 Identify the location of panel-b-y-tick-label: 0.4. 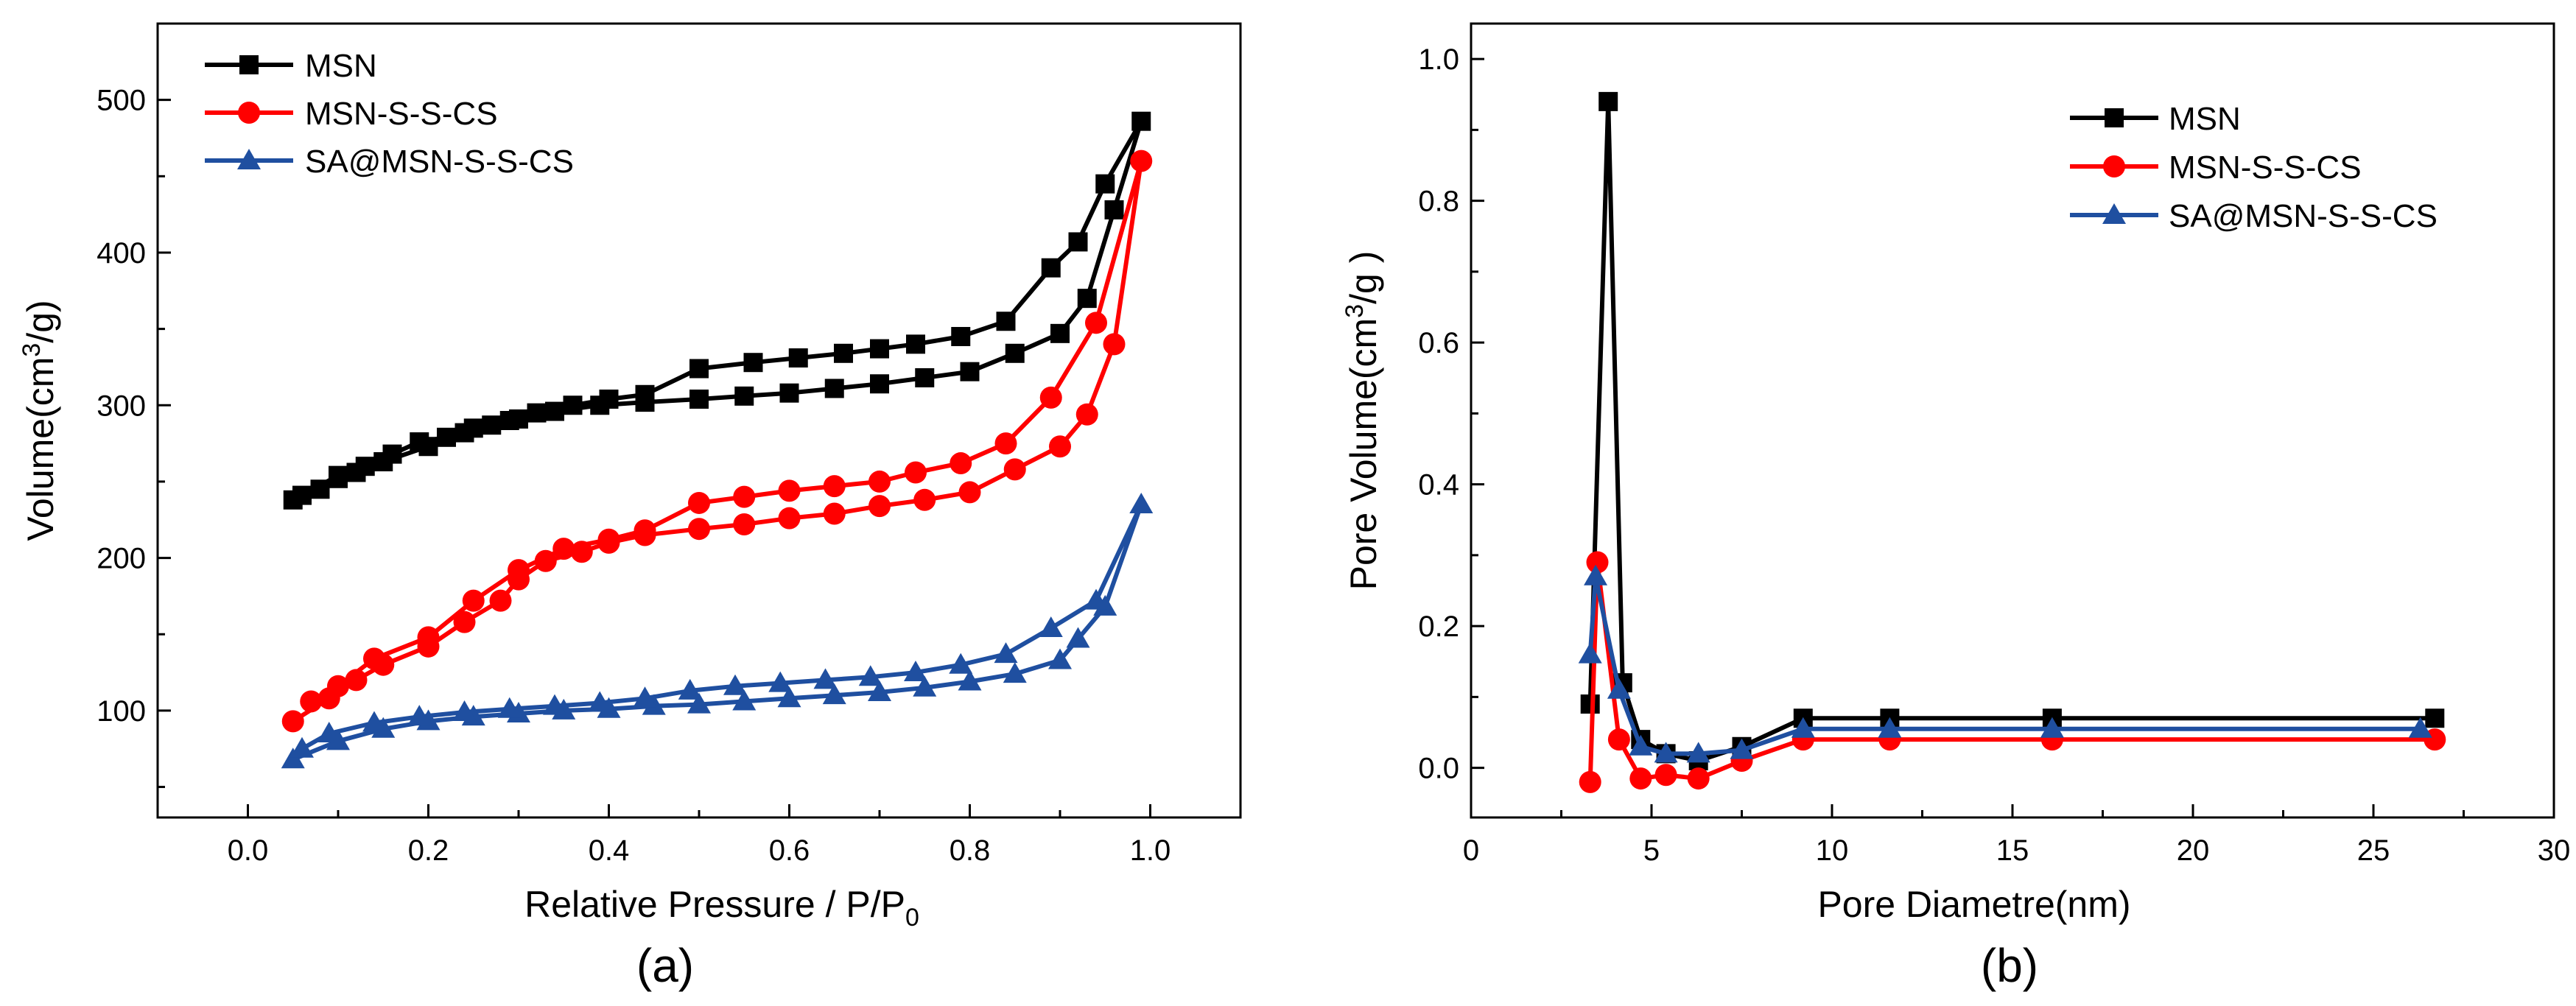
(1438, 485).